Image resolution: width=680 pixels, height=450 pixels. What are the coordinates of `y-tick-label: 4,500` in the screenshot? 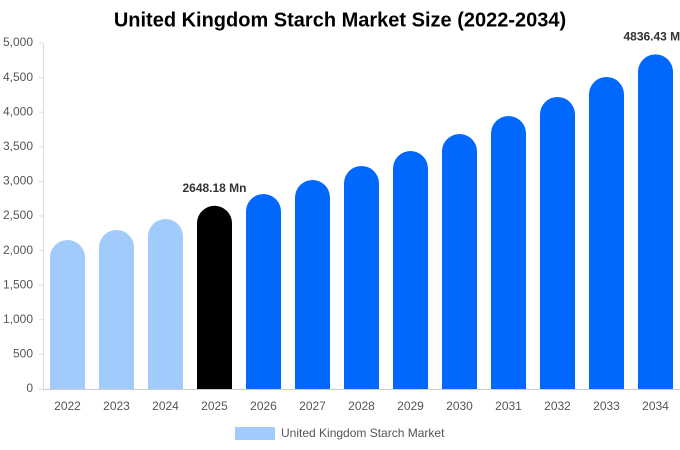 It's located at (18, 77).